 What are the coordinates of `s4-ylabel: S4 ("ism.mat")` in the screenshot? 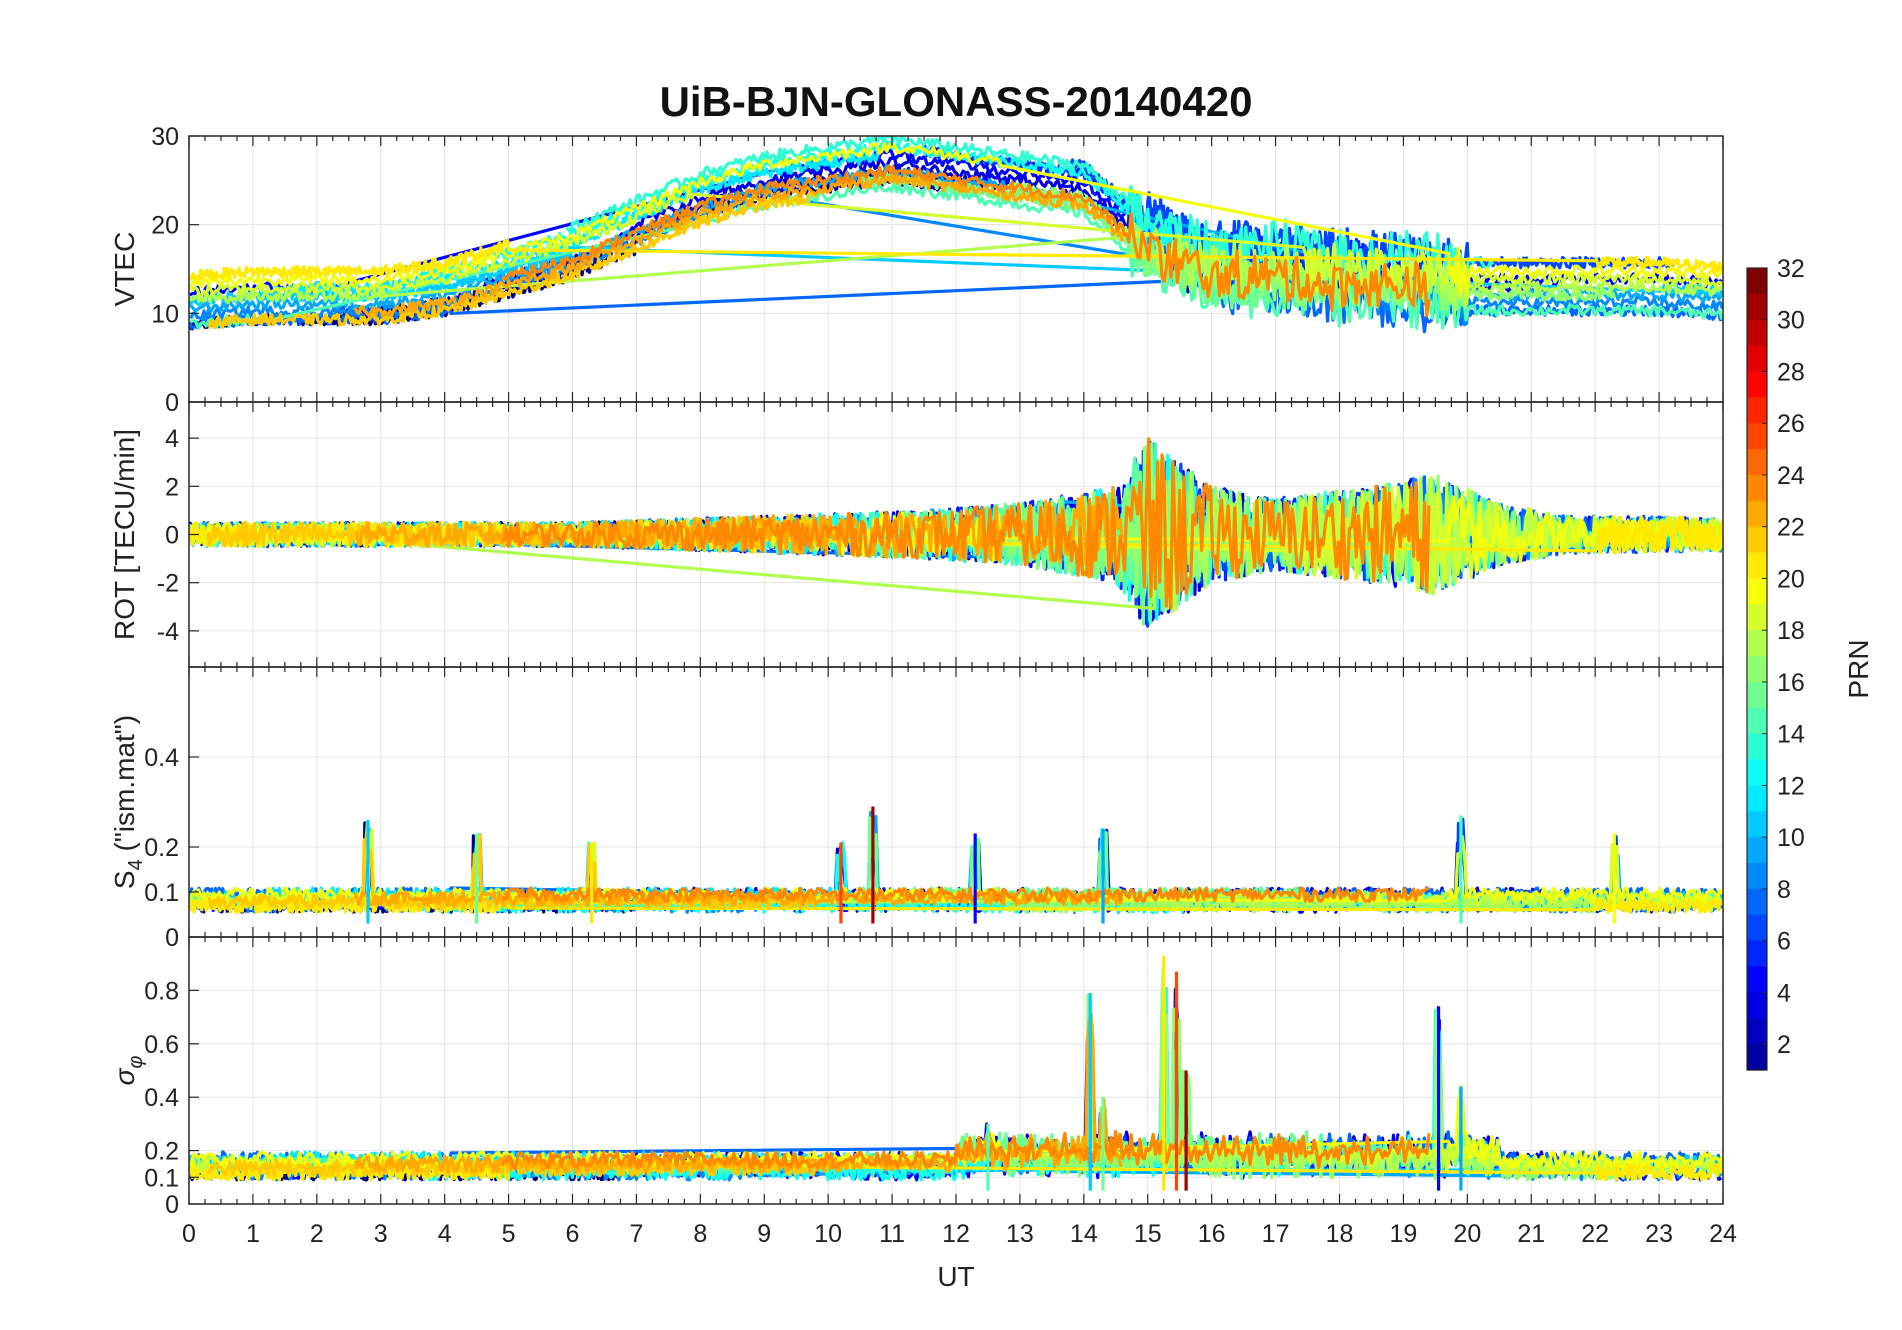 It's located at (128, 802).